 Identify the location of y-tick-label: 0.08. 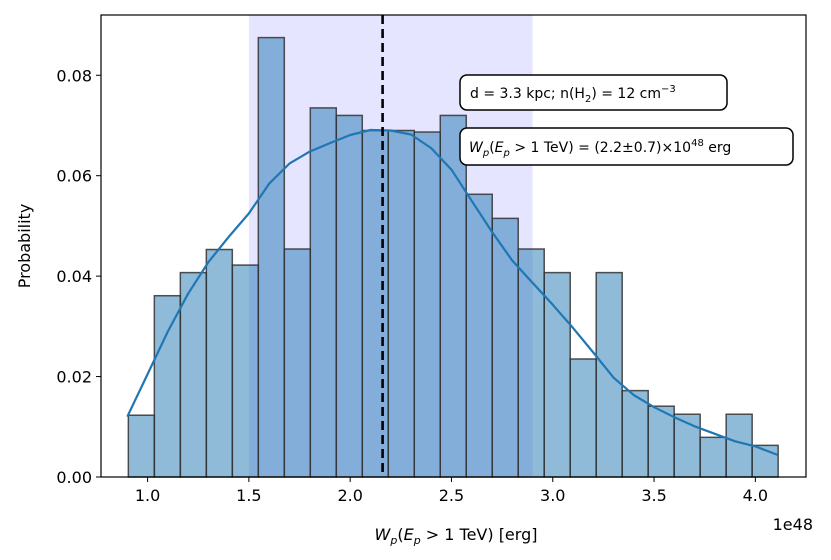
(74, 75).